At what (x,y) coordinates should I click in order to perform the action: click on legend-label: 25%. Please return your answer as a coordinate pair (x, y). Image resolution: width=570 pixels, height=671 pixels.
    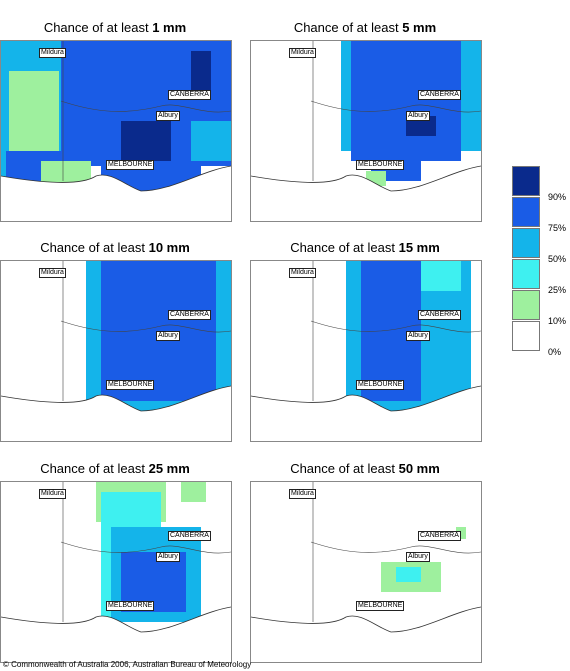
    Looking at the image, I should click on (557, 290).